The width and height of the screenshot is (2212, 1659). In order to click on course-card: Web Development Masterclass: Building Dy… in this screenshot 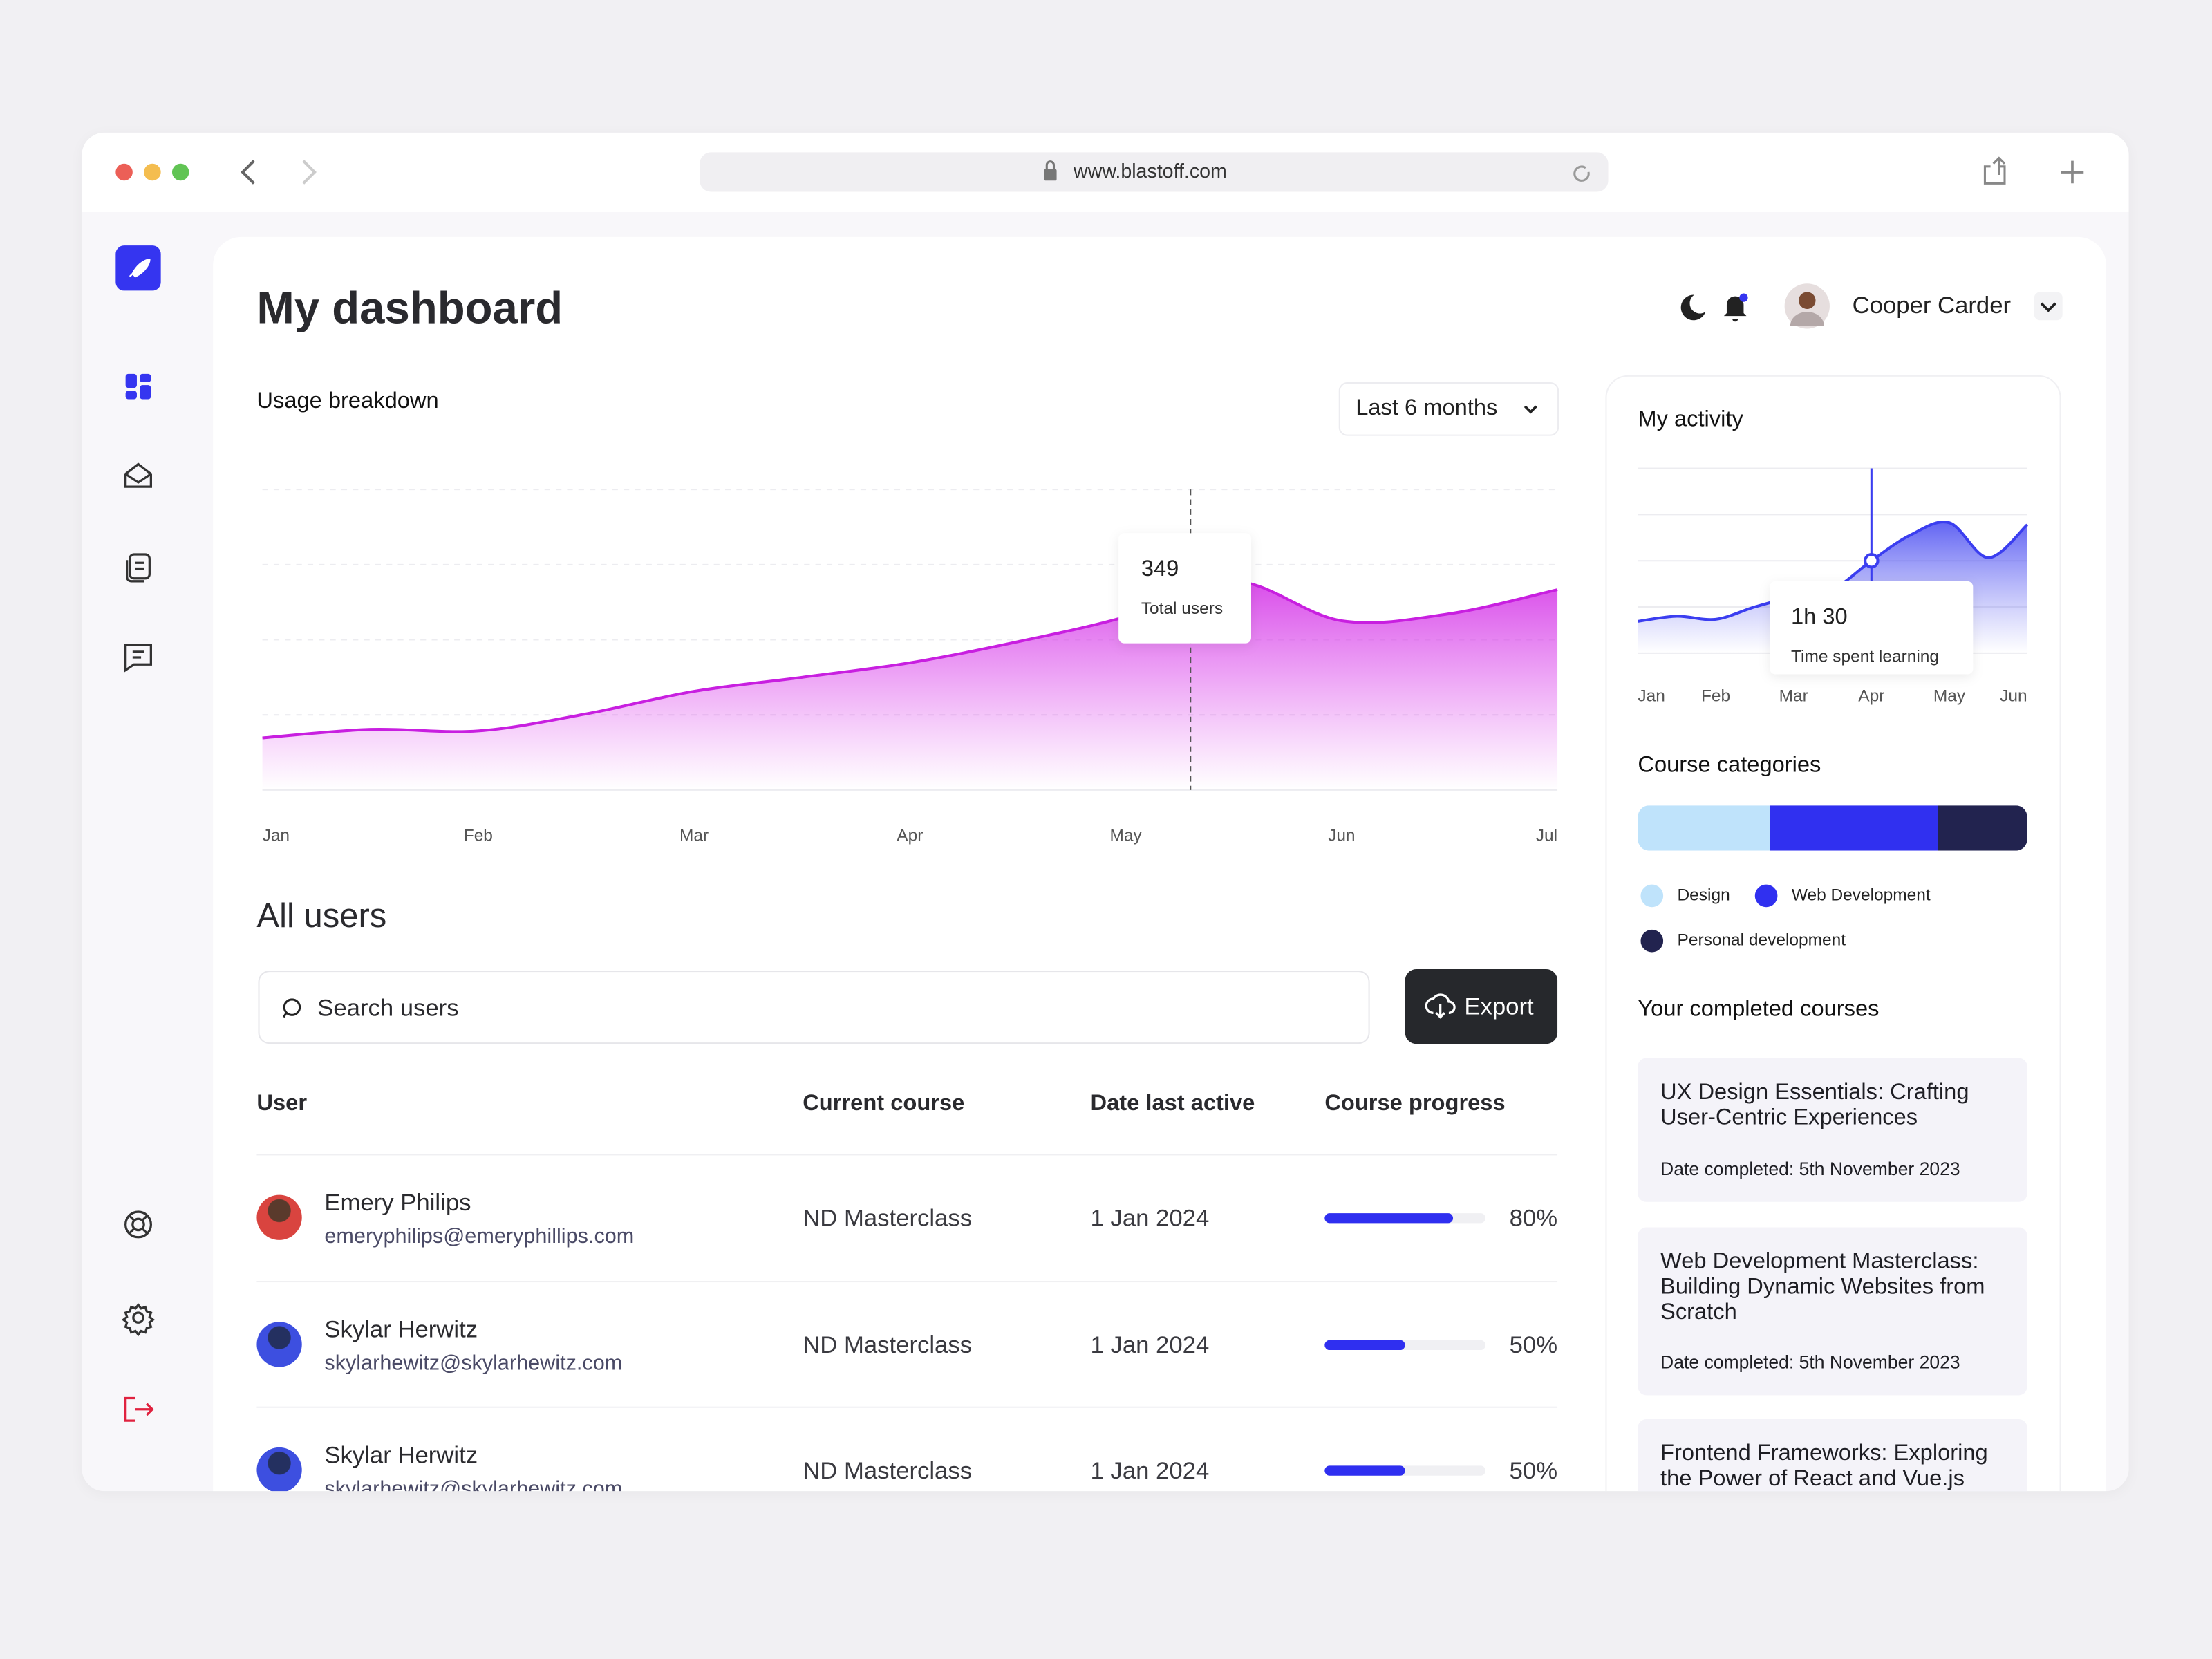, I will do `click(1832, 1311)`.